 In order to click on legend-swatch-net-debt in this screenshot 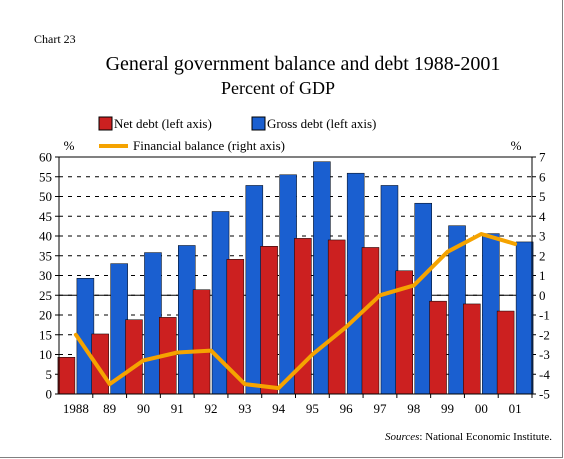, I will do `click(105, 123)`.